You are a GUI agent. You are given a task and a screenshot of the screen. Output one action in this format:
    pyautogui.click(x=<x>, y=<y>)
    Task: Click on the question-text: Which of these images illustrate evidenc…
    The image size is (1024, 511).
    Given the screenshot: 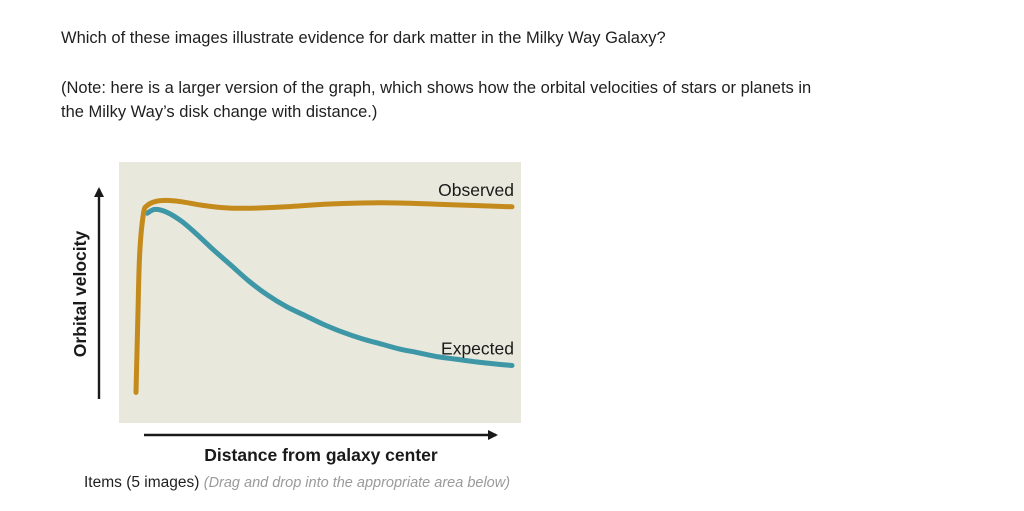 What is the action you would take?
    pyautogui.click(x=363, y=38)
    